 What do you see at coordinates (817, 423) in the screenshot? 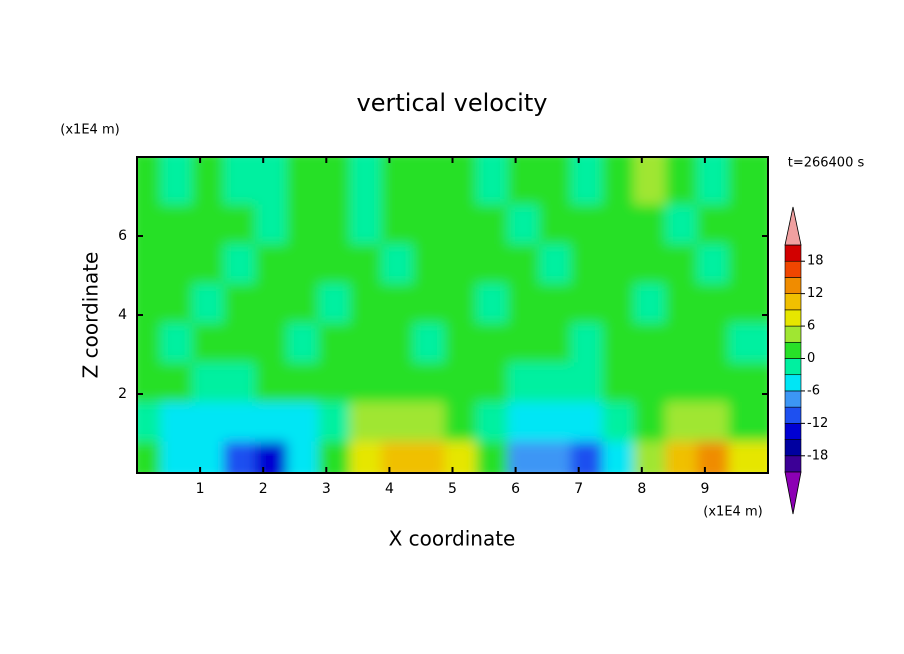
I see `colorbar-tick-label: -12` at bounding box center [817, 423].